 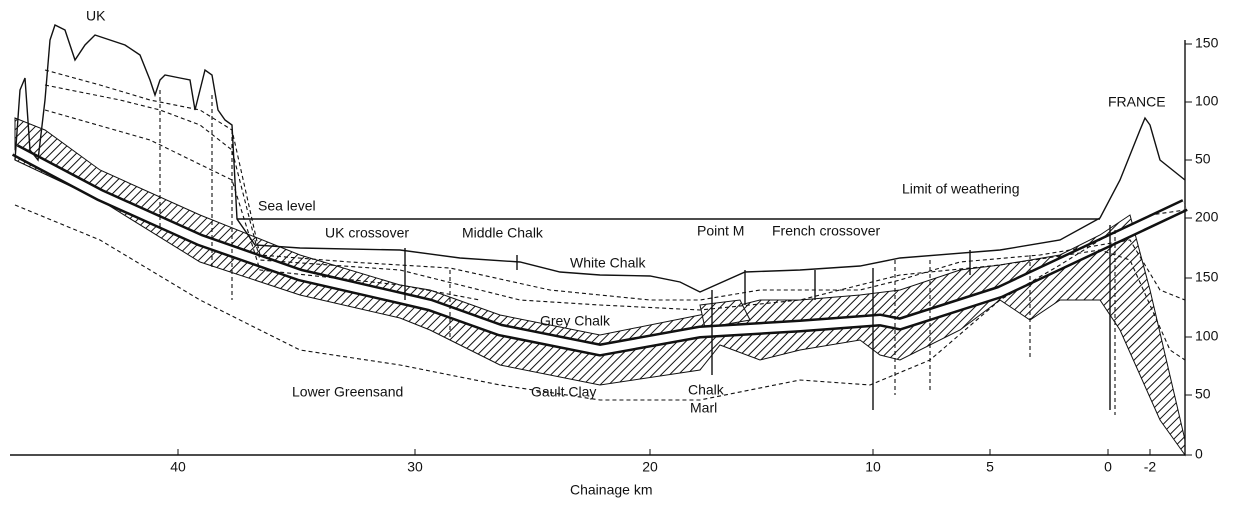 I want to click on label: UK crossover, so click(x=367, y=233).